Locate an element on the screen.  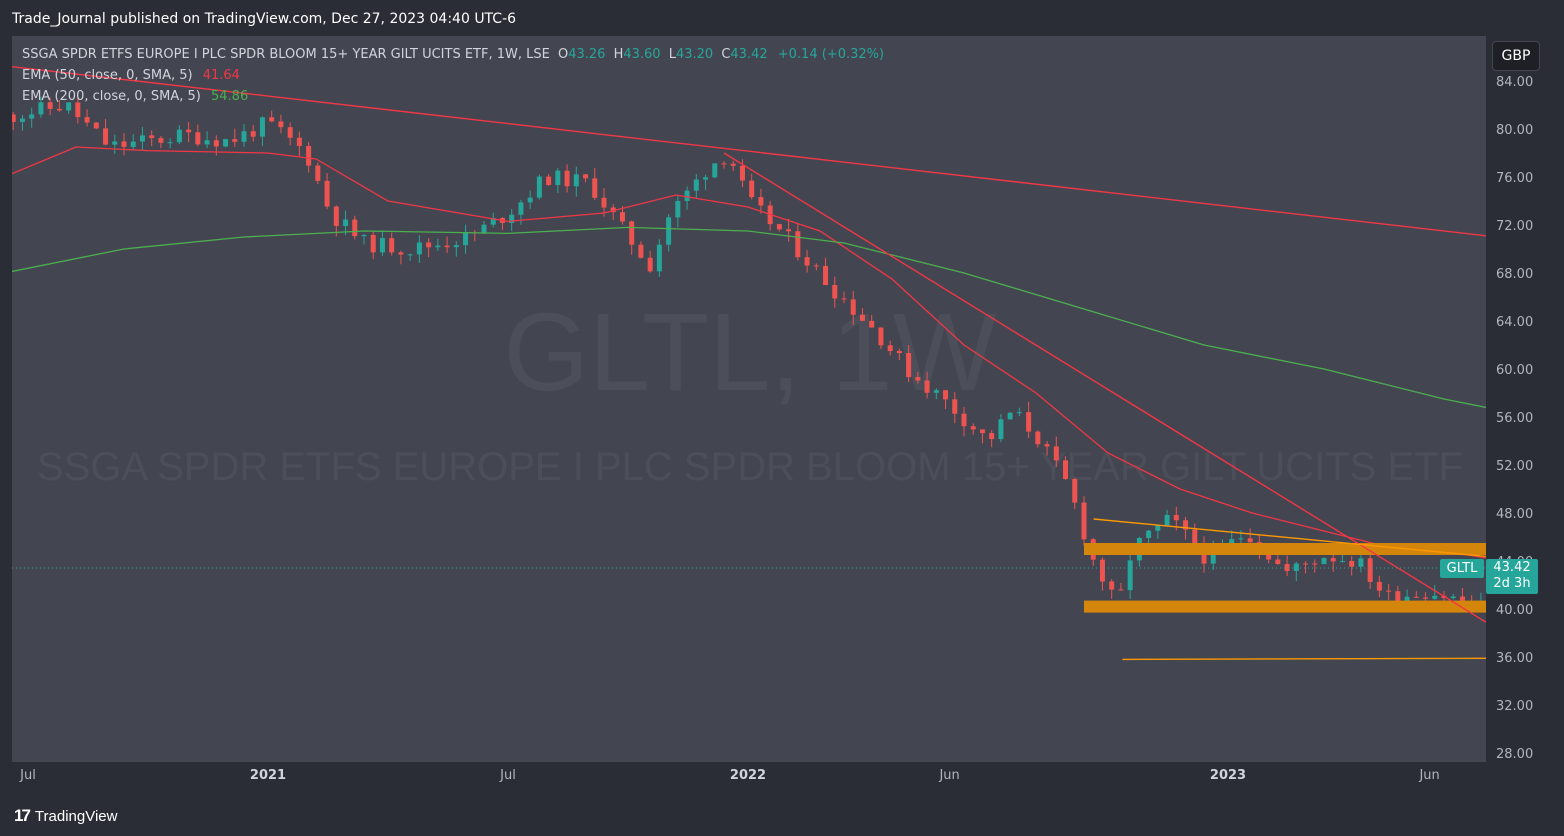
footer-bar is located at coordinates (782, 816).